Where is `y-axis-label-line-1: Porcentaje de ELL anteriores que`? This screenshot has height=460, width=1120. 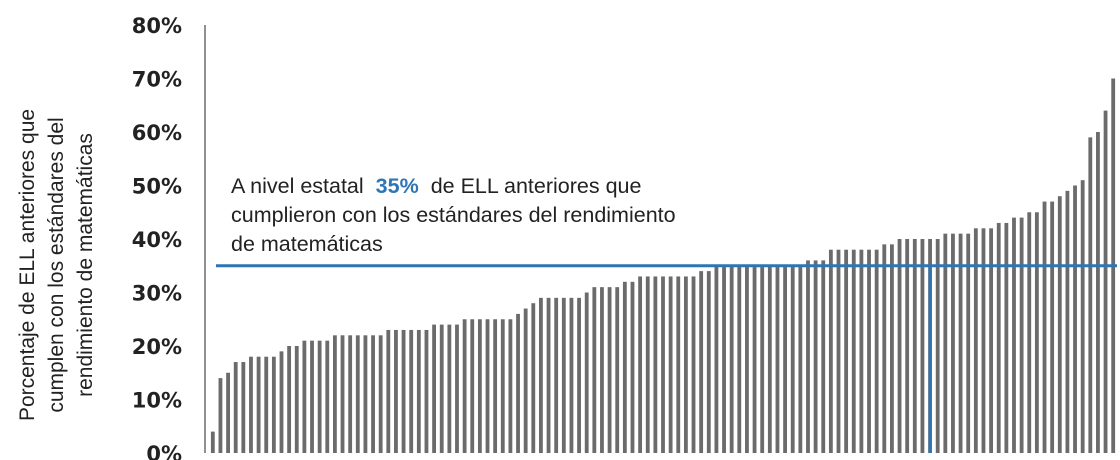
y-axis-label-line-1: Porcentaje de ELL anteriores que is located at coordinates (27, 265).